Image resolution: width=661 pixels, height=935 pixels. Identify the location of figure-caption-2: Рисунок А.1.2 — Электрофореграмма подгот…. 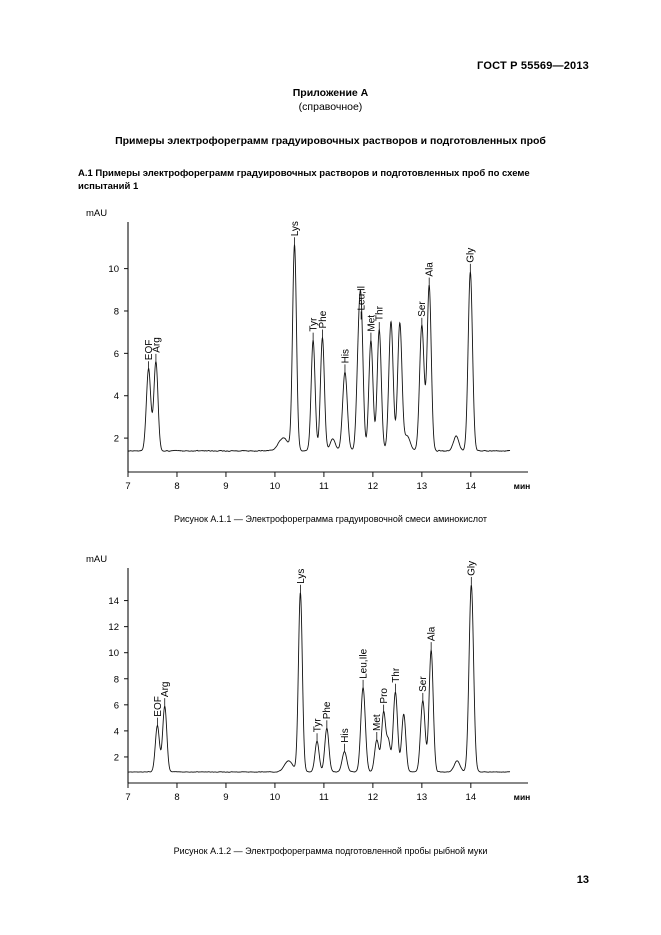
(330, 851).